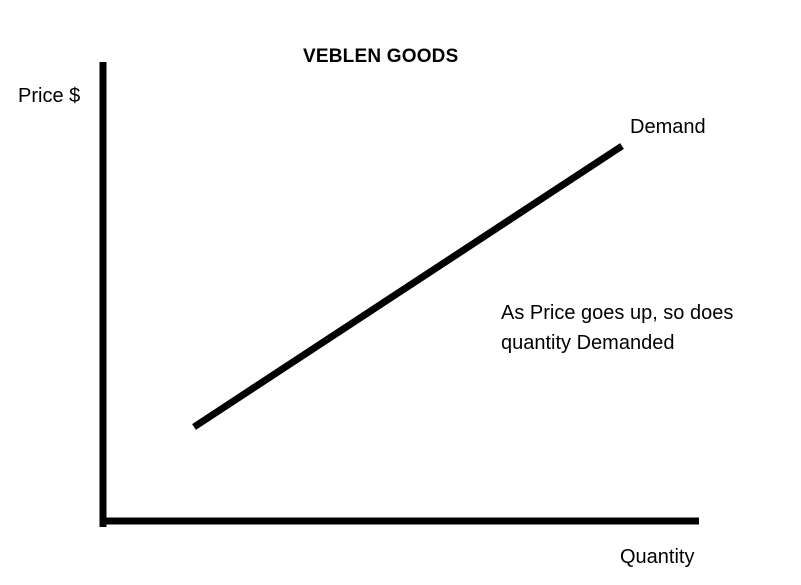 The image size is (801, 585). What do you see at coordinates (668, 127) in the screenshot?
I see `demand-curve-label: Demand` at bounding box center [668, 127].